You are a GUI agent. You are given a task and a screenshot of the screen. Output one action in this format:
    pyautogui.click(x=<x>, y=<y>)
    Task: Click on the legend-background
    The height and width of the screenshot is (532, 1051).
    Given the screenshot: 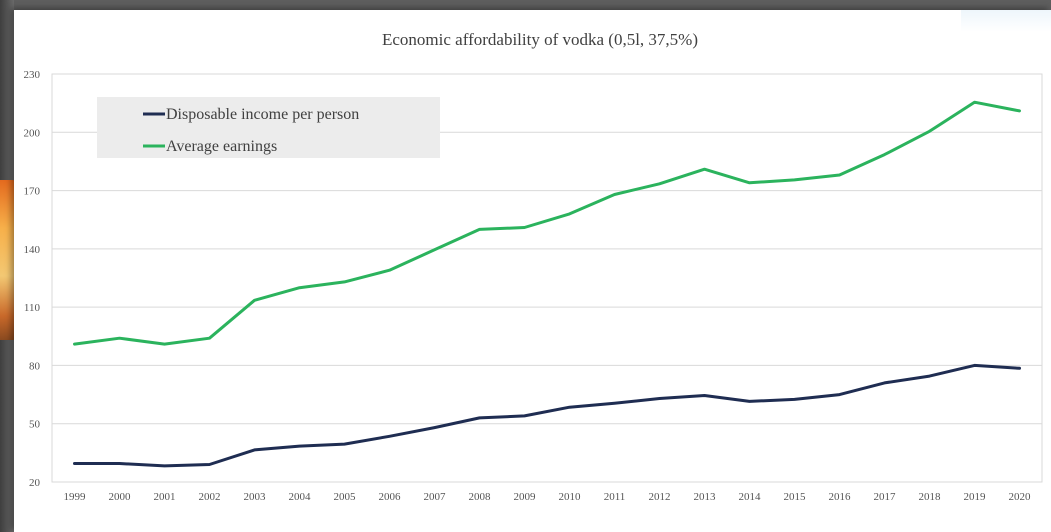 What is the action you would take?
    pyautogui.click(x=268, y=127)
    